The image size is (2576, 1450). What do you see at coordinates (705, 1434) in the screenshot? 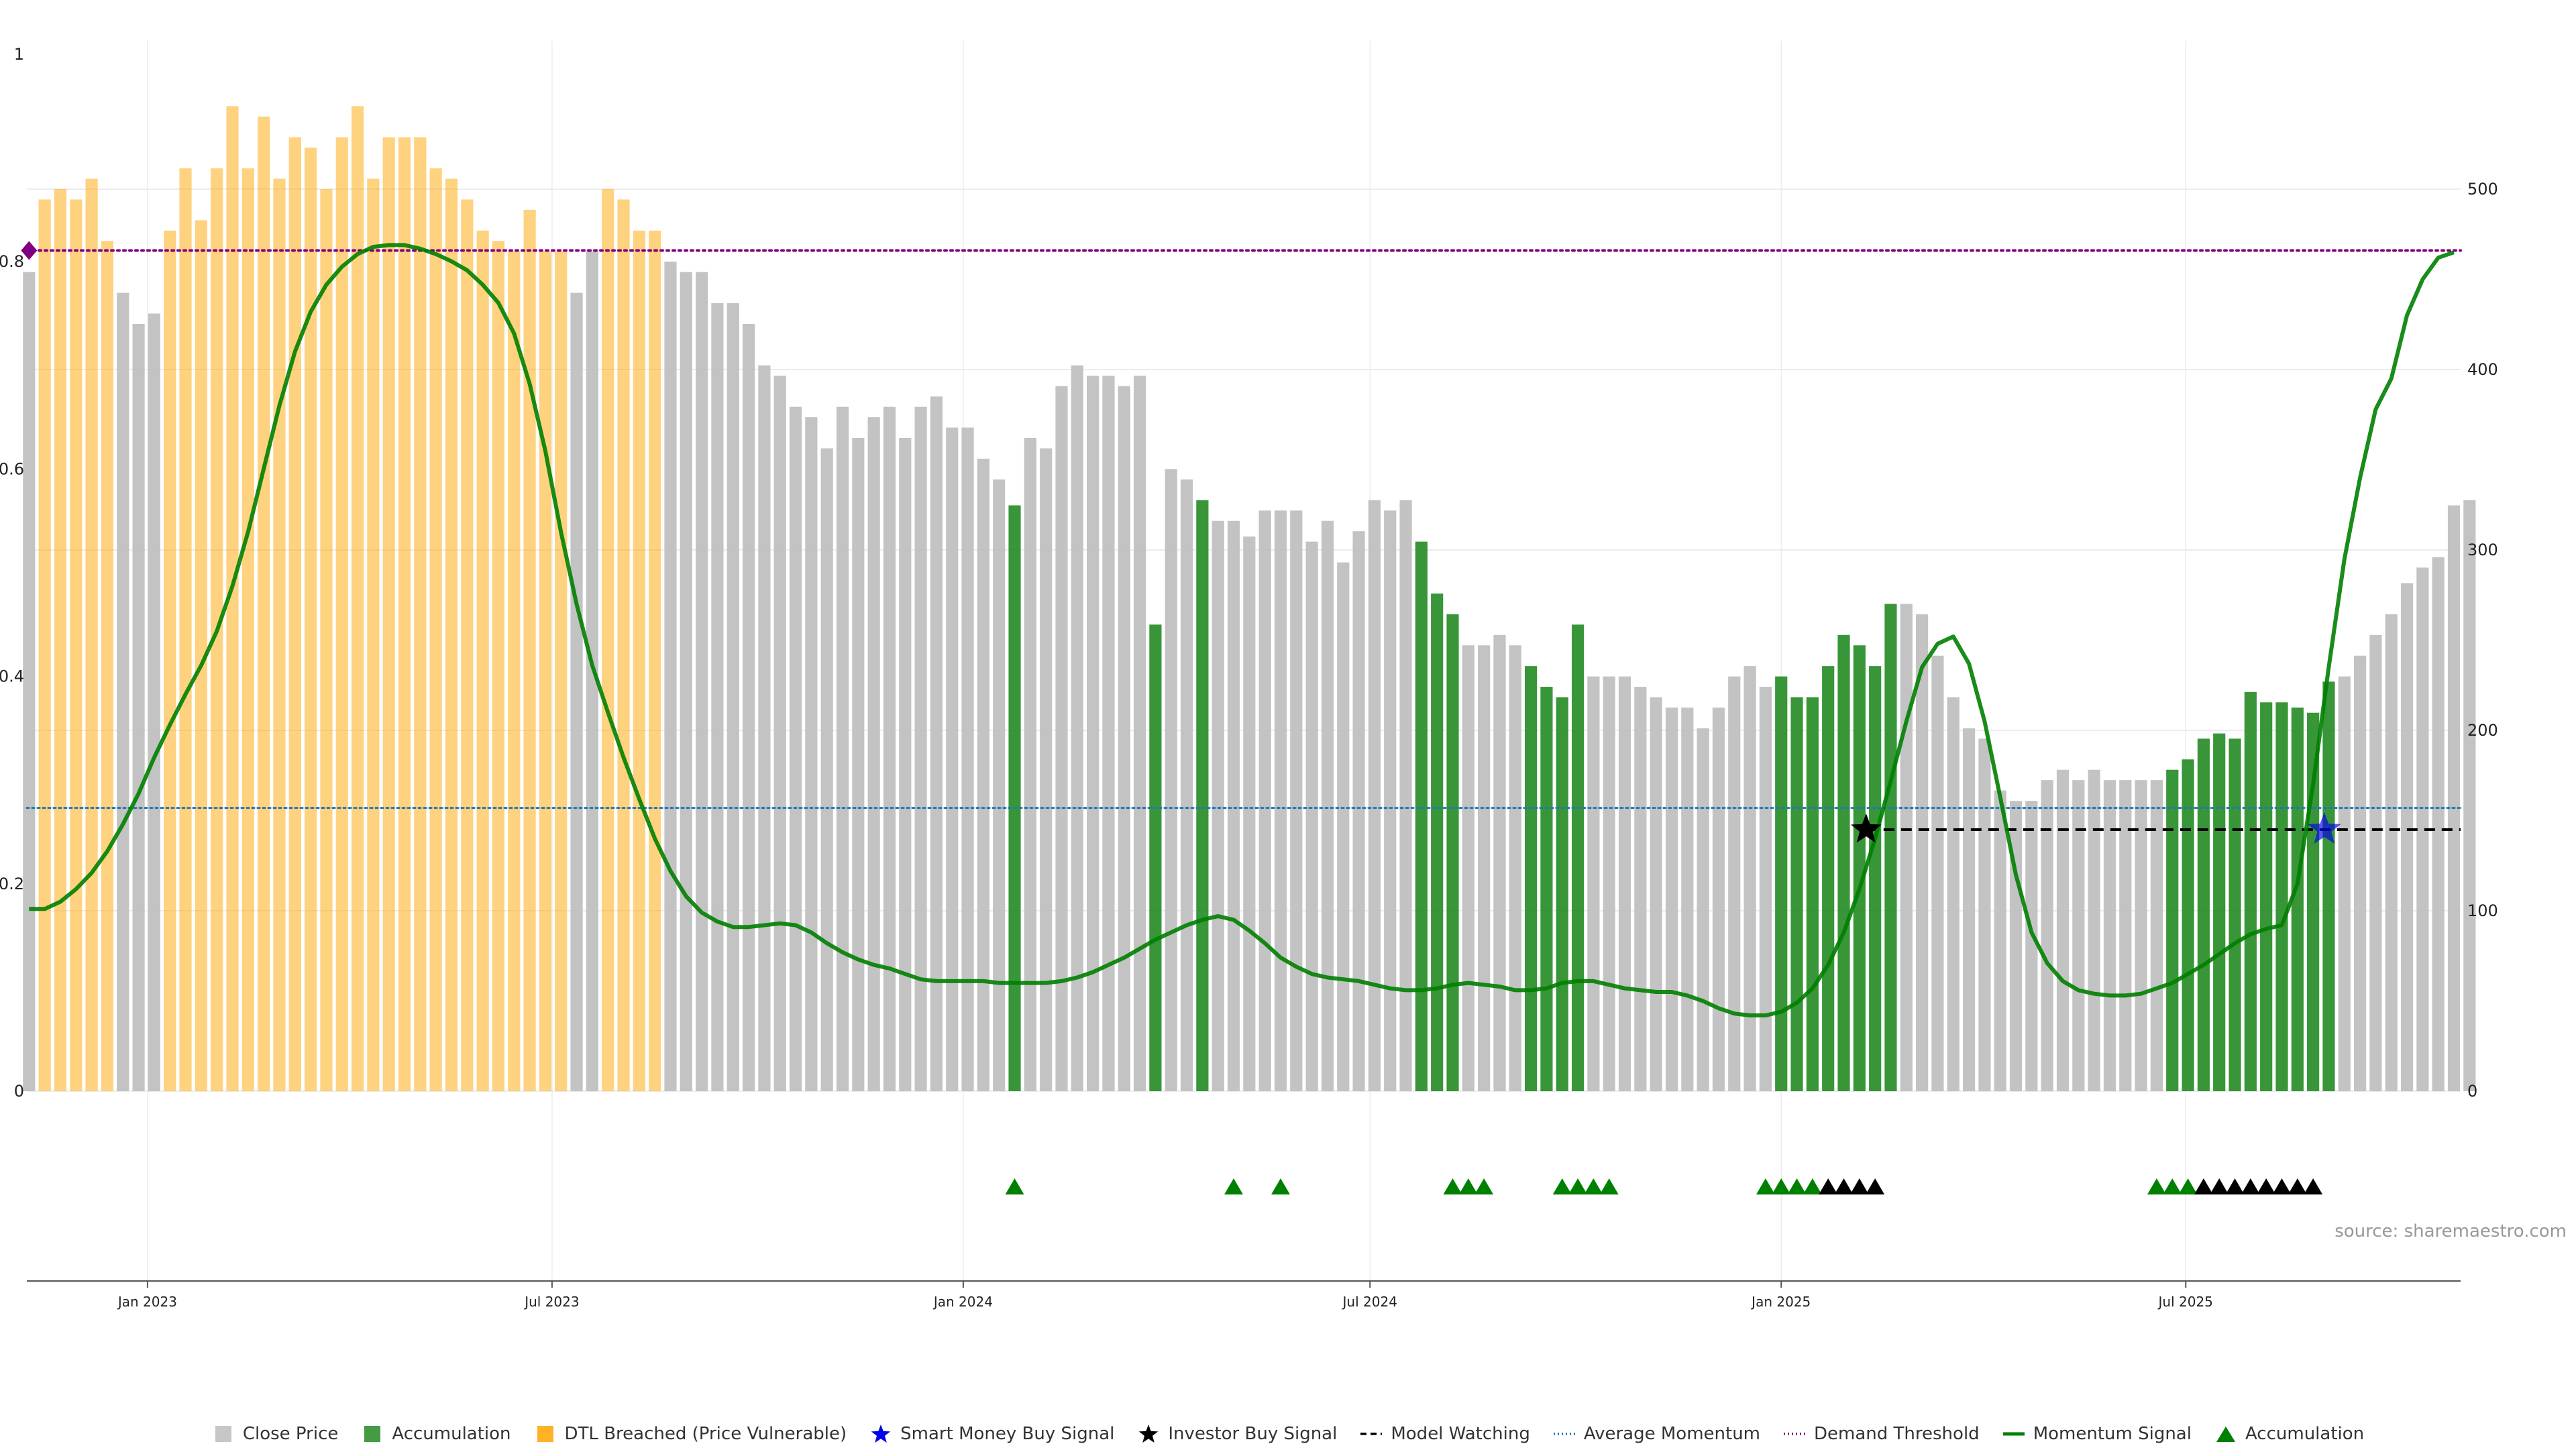
I see `legend-label: DTL Breached (Price Vulnerable)` at bounding box center [705, 1434].